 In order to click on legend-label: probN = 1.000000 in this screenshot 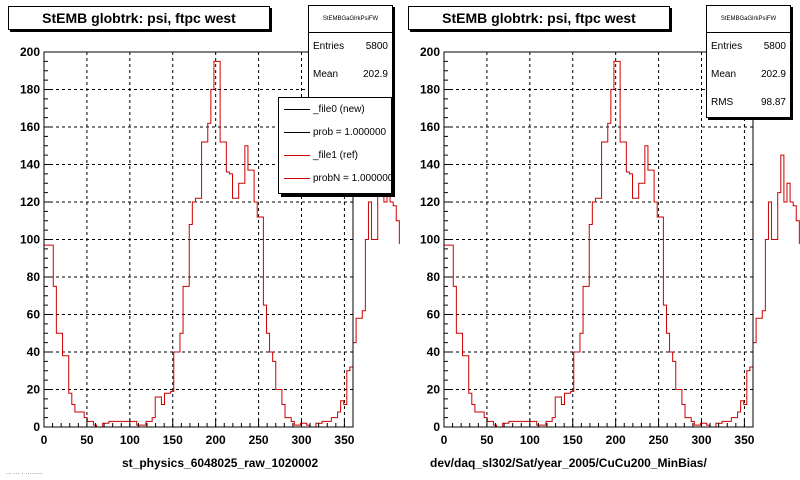, I will do `click(352, 178)`.